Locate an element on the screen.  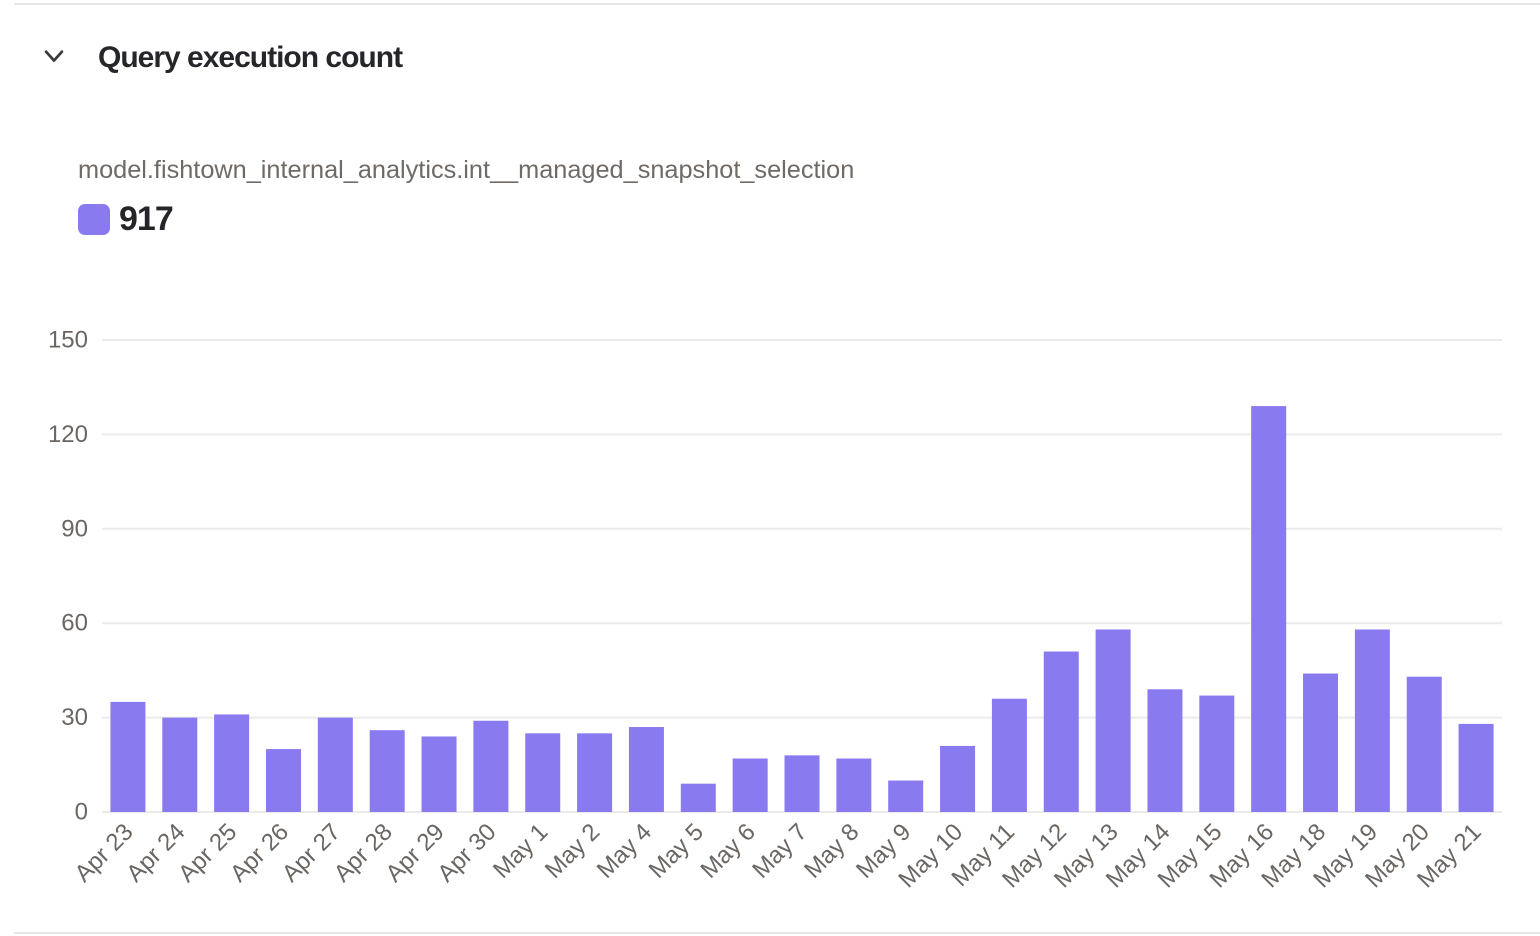
svg-text: Apr 25 is located at coordinates (207, 852).